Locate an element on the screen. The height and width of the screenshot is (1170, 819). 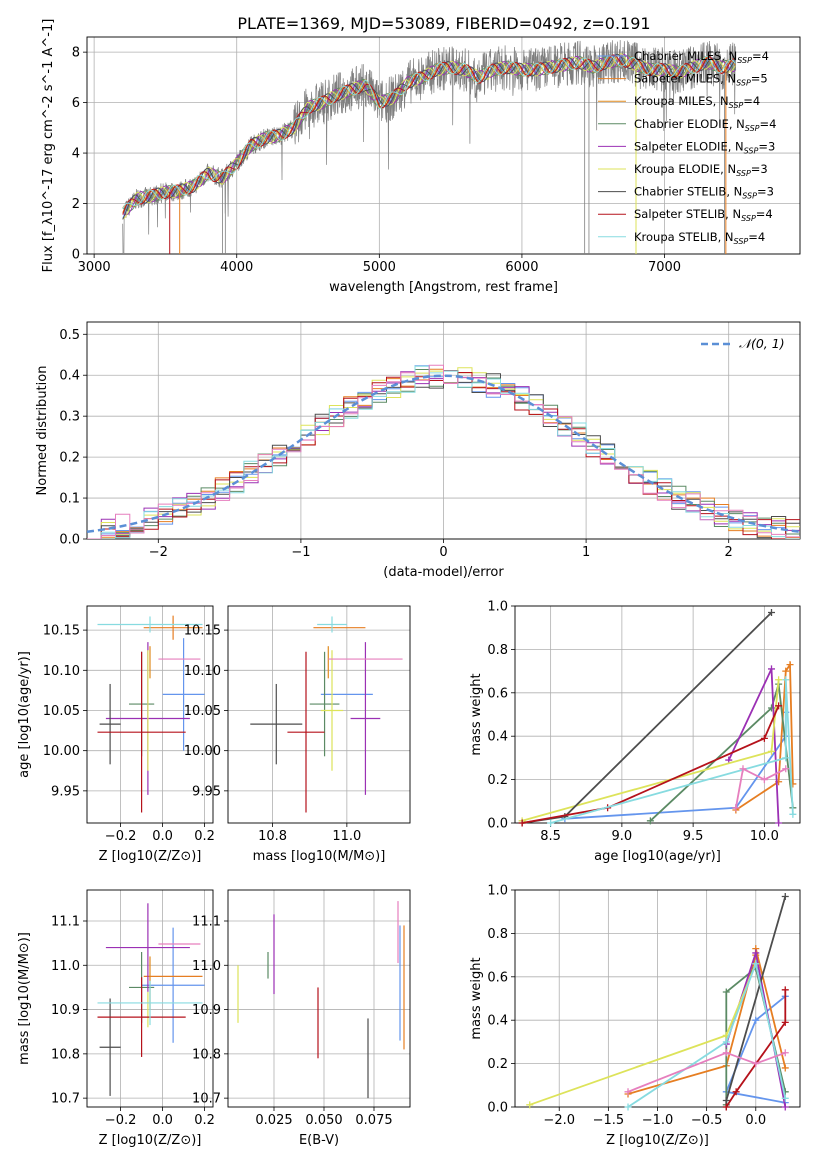
y-tick-label: 0 is located at coordinates (76, 255).